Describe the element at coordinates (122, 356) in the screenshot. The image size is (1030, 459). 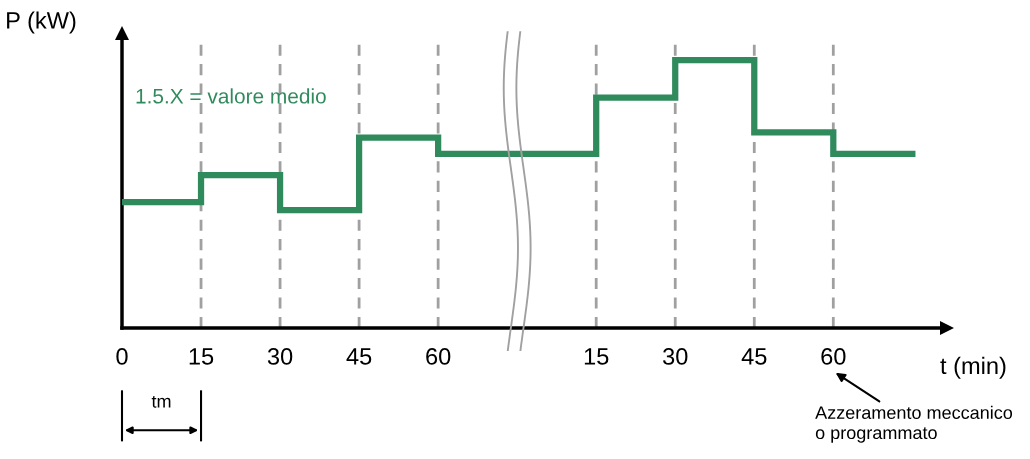
I see `x-tick-label: 0` at that location.